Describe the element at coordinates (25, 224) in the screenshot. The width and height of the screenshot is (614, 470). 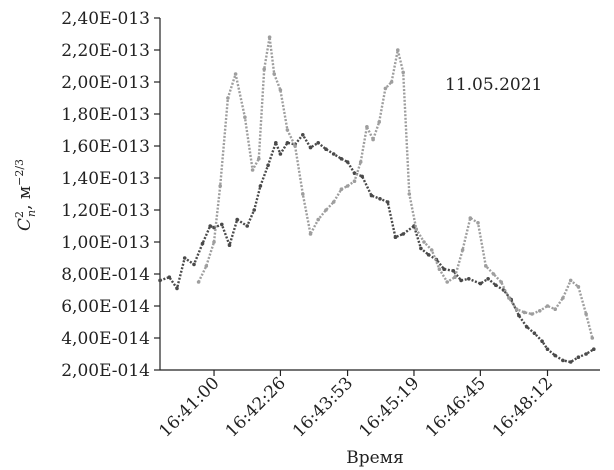
I see `y-axis-symbol: C` at that location.